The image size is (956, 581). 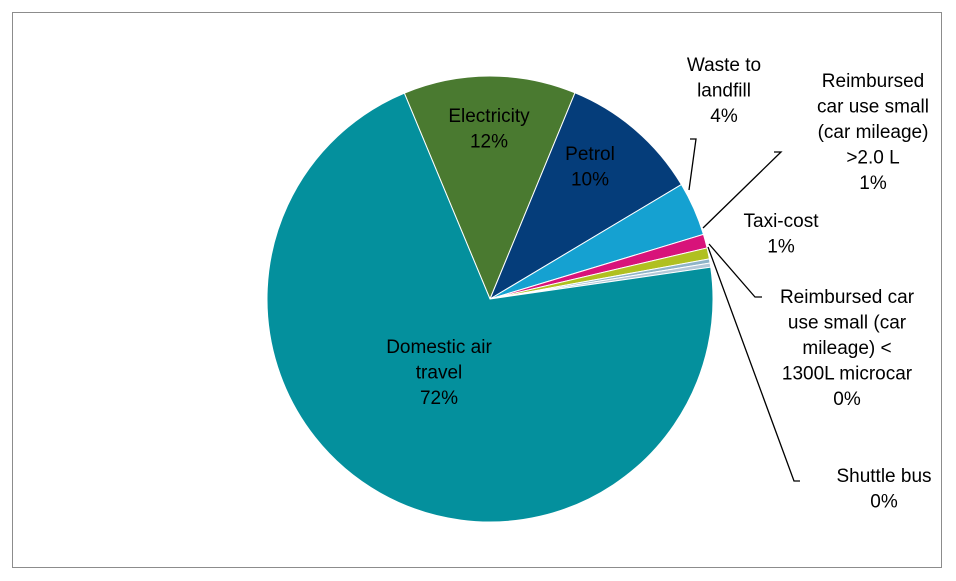 What do you see at coordinates (873, 107) in the screenshot?
I see `data-label-line: car use small` at bounding box center [873, 107].